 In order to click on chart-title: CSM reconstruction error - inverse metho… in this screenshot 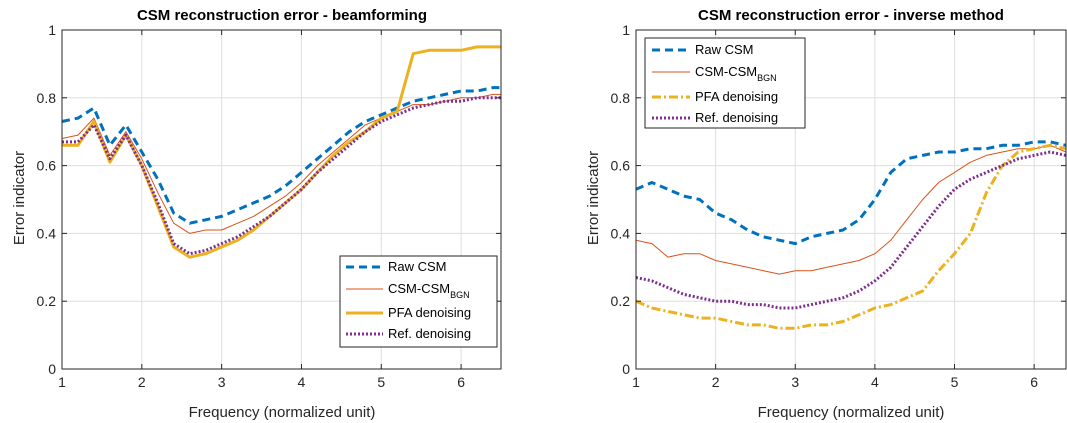, I will do `click(851, 15)`.